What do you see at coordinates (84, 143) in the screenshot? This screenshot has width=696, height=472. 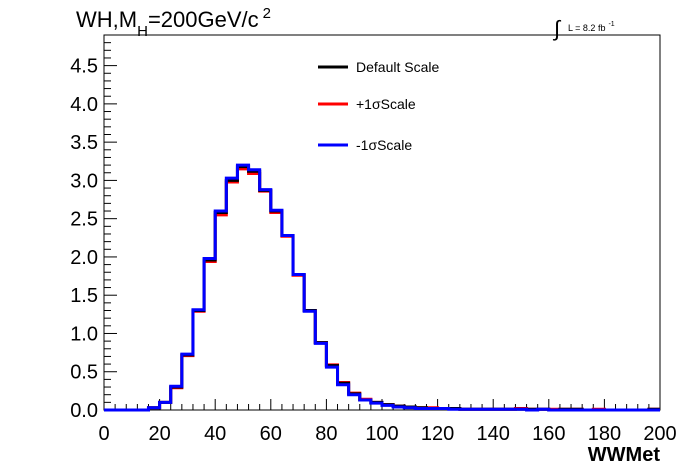 I see `y-tick-label: 3.5` at bounding box center [84, 143].